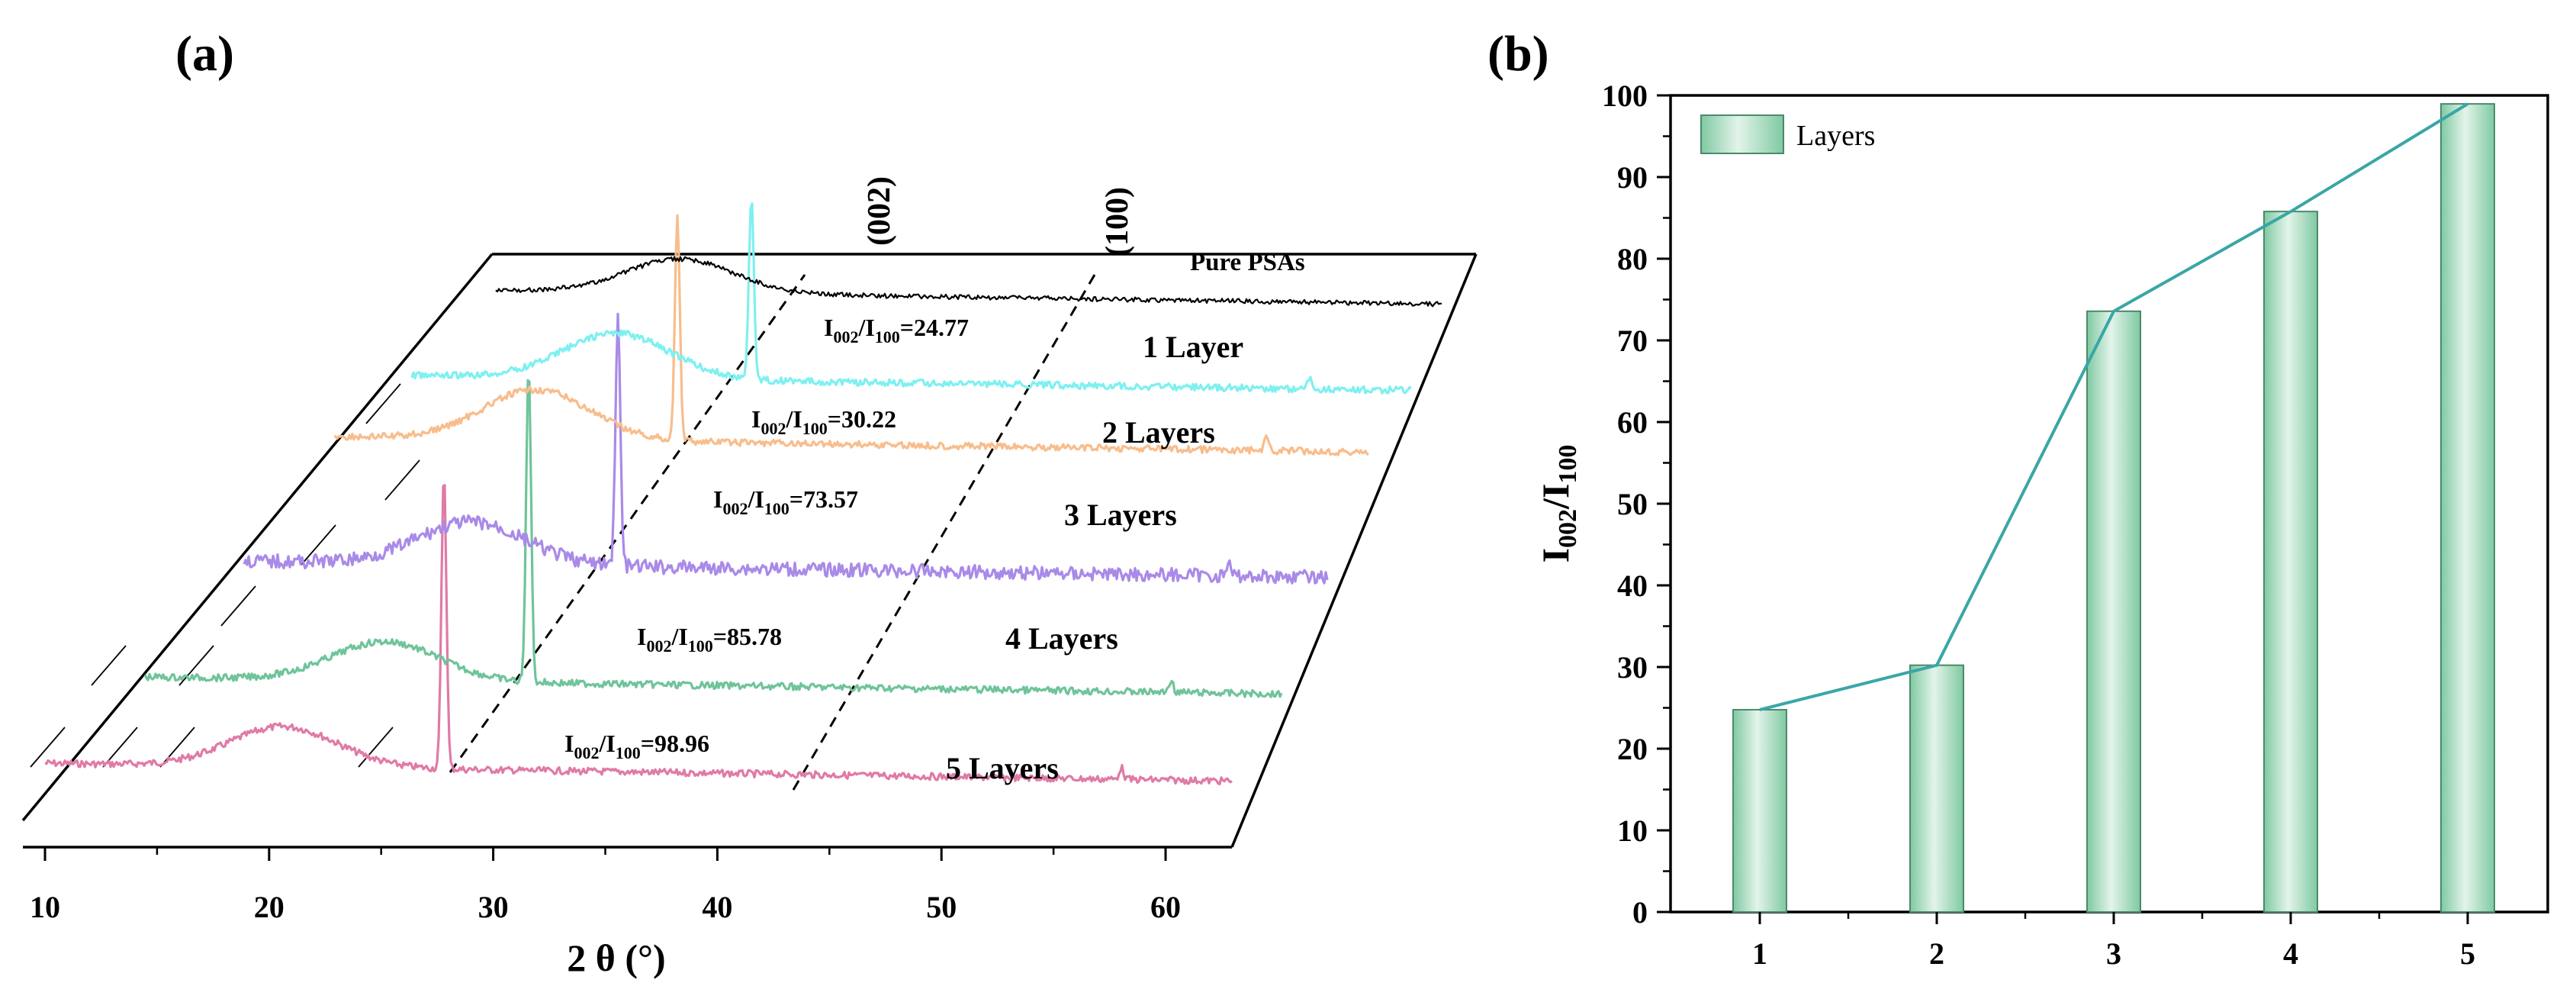 This screenshot has height=999, width=2576. Describe the element at coordinates (717, 907) in the screenshot. I see `x-tick-label: 40` at that location.